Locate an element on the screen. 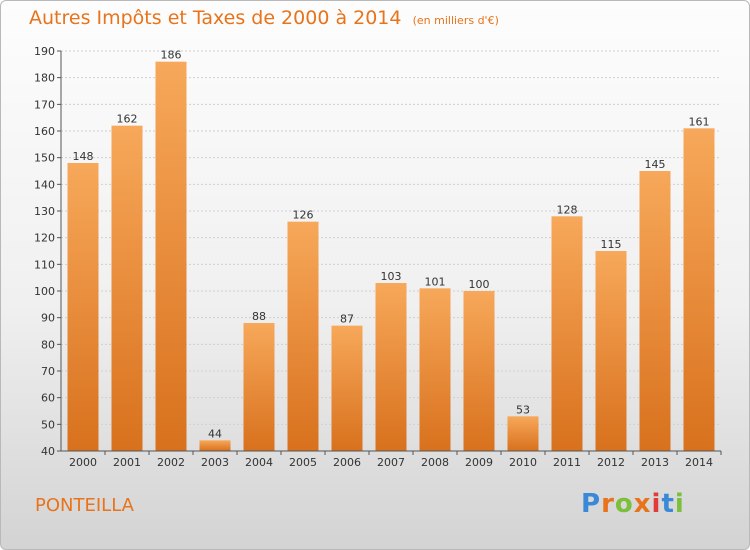  x-tick-label: 2002 is located at coordinates (171, 462).